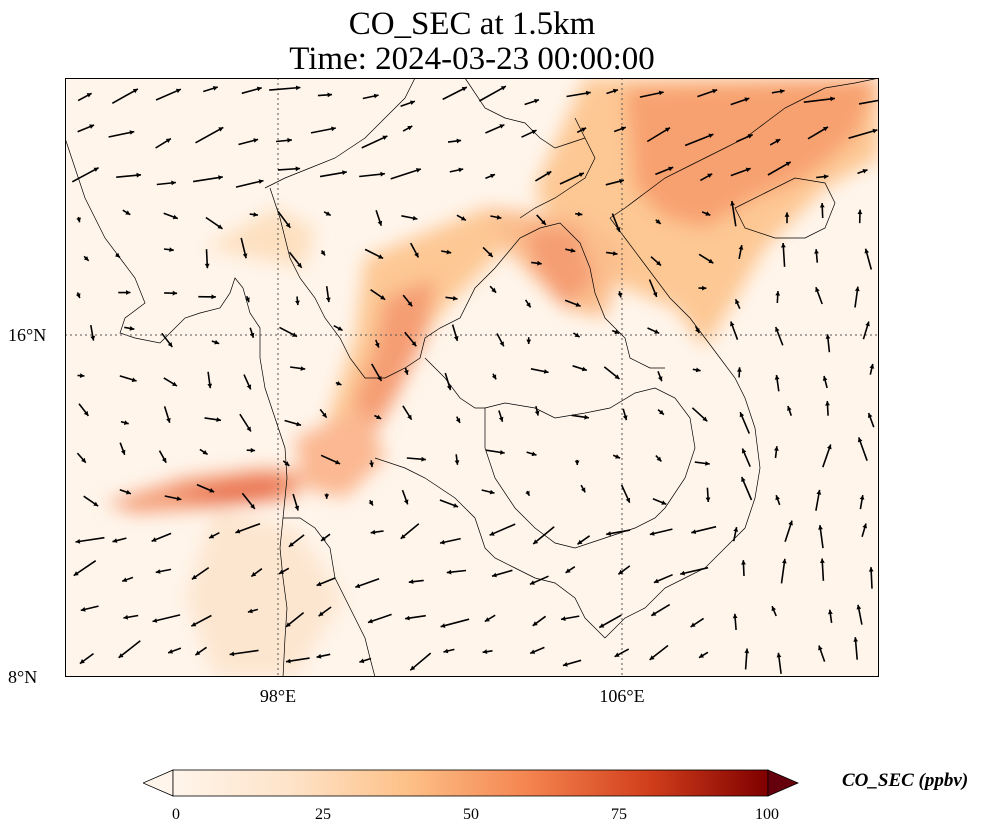 The height and width of the screenshot is (836, 990). What do you see at coordinates (471, 814) in the screenshot?
I see `colorbar-tick: 50` at bounding box center [471, 814].